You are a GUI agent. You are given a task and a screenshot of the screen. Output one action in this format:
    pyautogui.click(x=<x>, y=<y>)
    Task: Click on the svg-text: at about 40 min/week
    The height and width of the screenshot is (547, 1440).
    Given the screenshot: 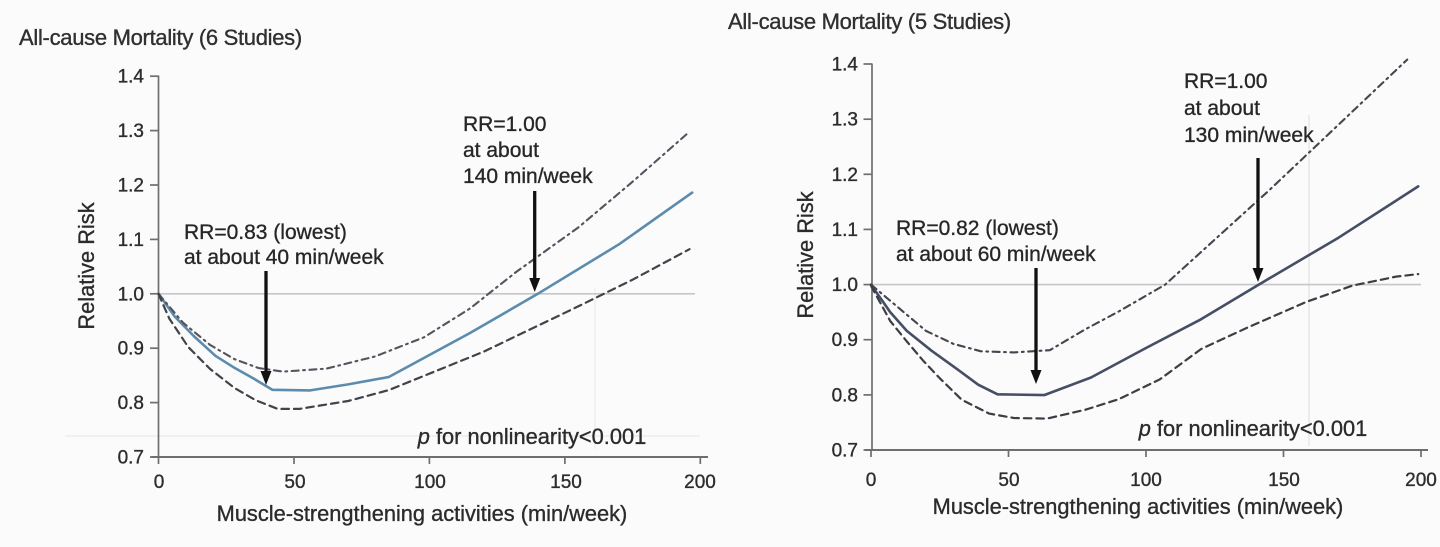 What is the action you would take?
    pyautogui.click(x=284, y=257)
    